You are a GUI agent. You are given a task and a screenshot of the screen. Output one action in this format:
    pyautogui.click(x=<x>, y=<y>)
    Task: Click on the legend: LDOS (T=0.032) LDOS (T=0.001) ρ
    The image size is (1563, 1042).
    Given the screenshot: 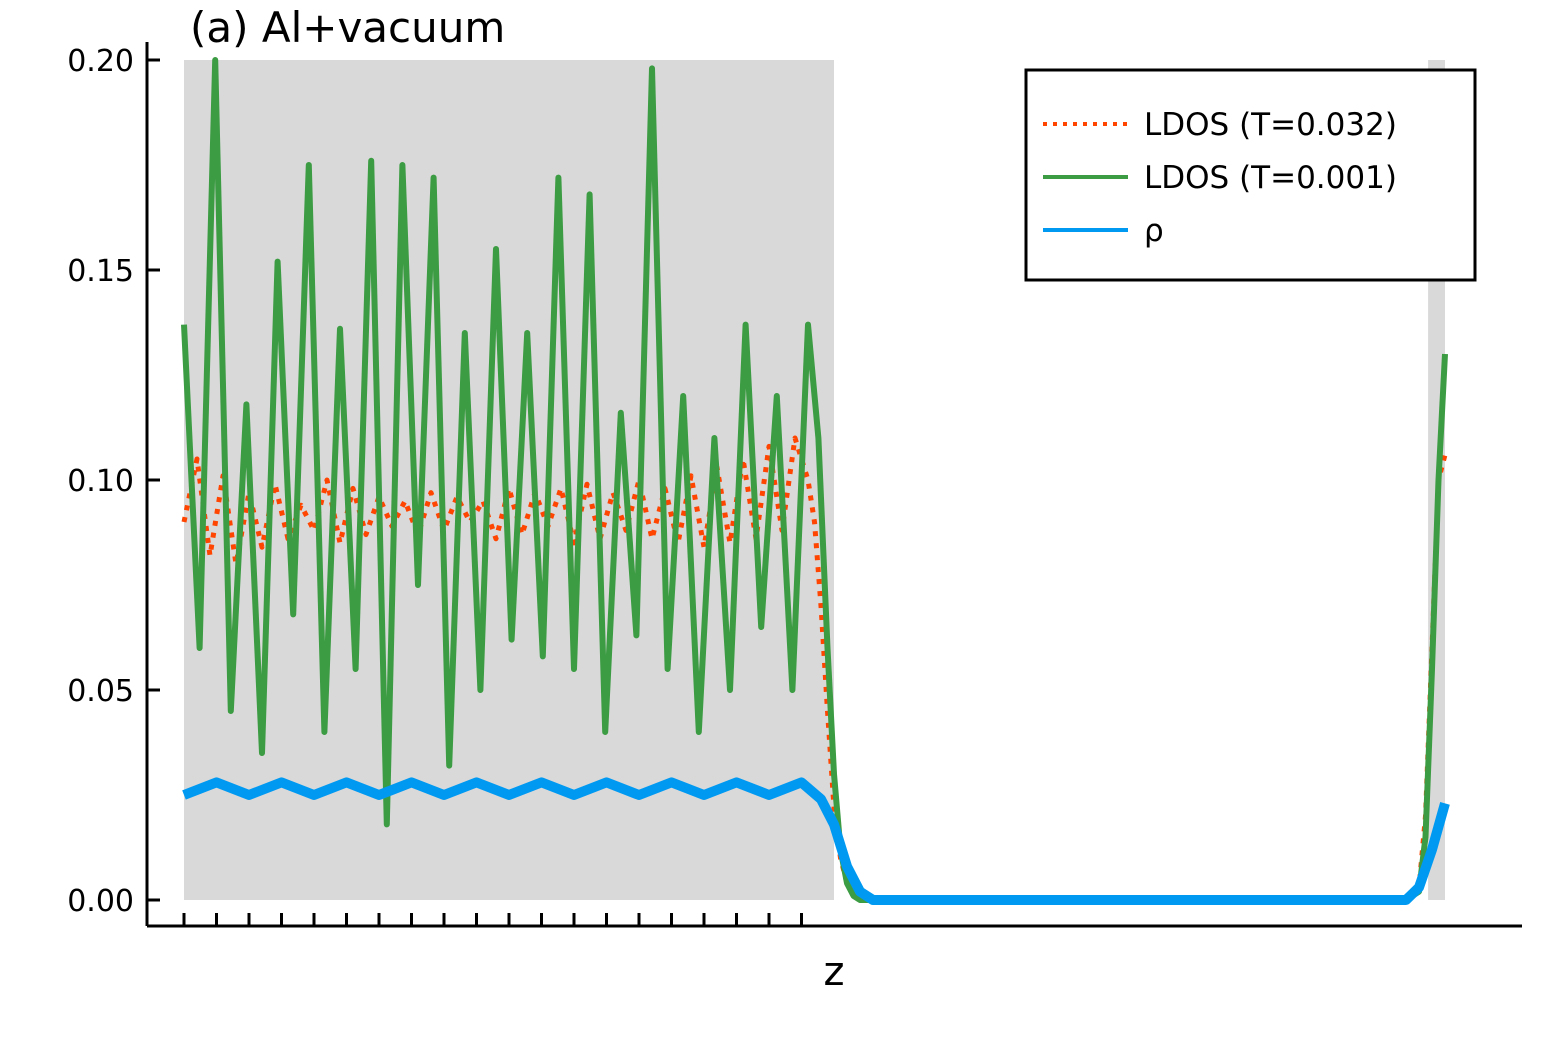 What is the action you would take?
    pyautogui.click(x=1250, y=175)
    